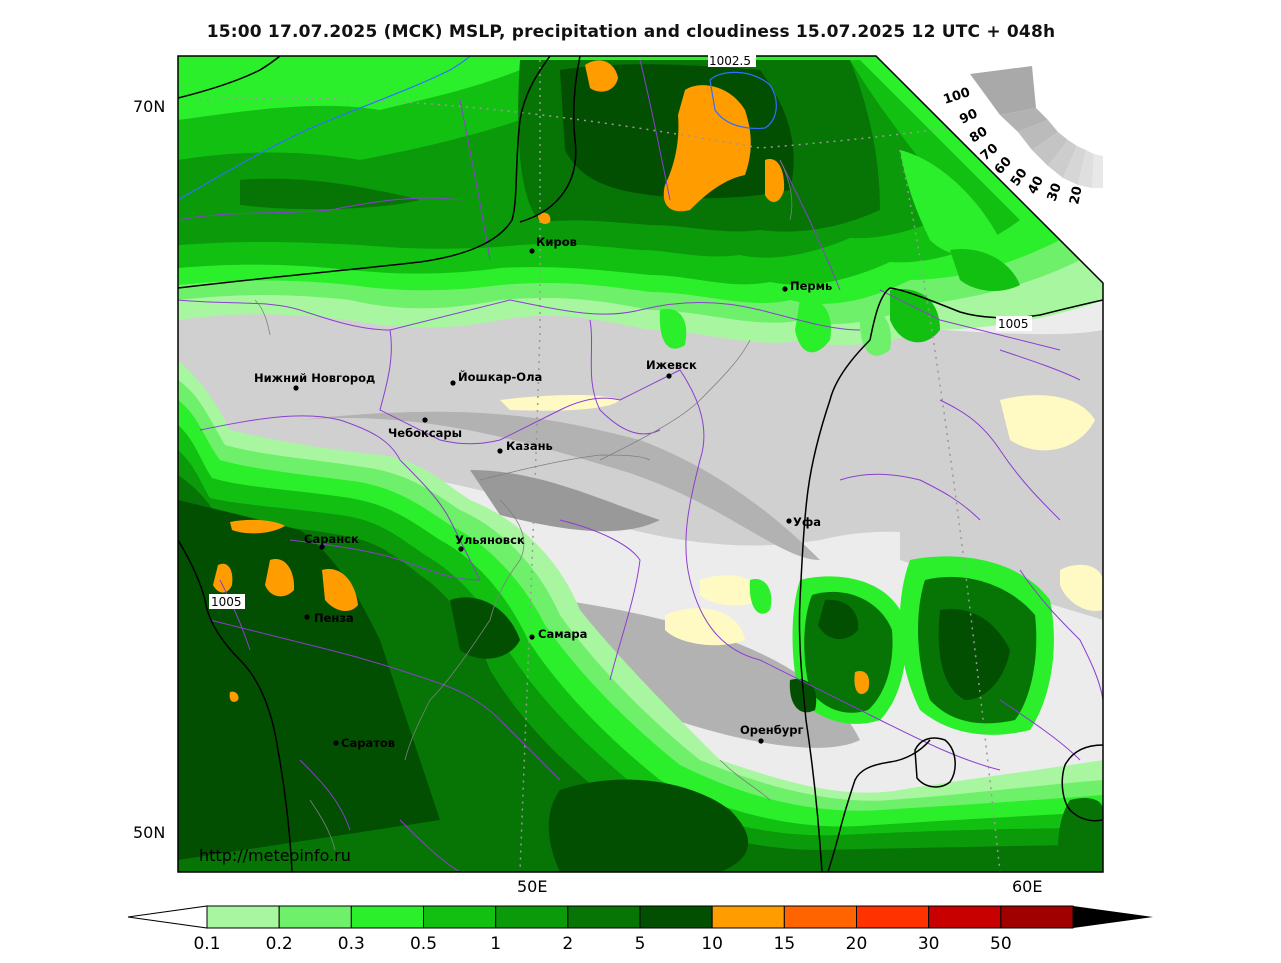  Describe the element at coordinates (929, 944) in the screenshot. I see `colorbar-label: 30` at that location.